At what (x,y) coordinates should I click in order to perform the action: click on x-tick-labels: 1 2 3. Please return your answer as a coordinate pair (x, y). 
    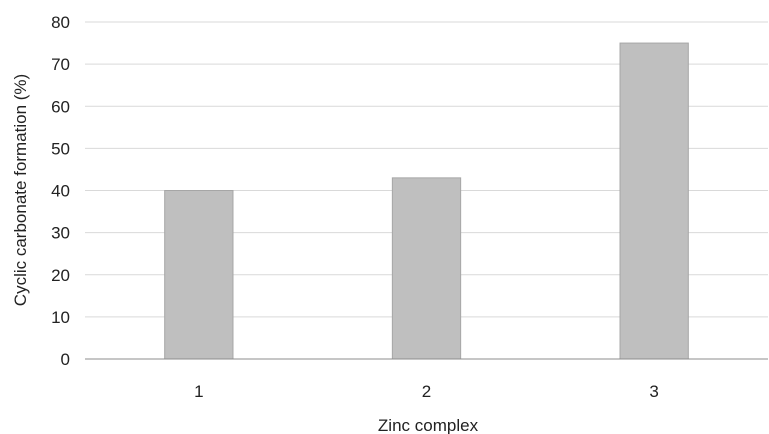
    Looking at the image, I should click on (426, 391).